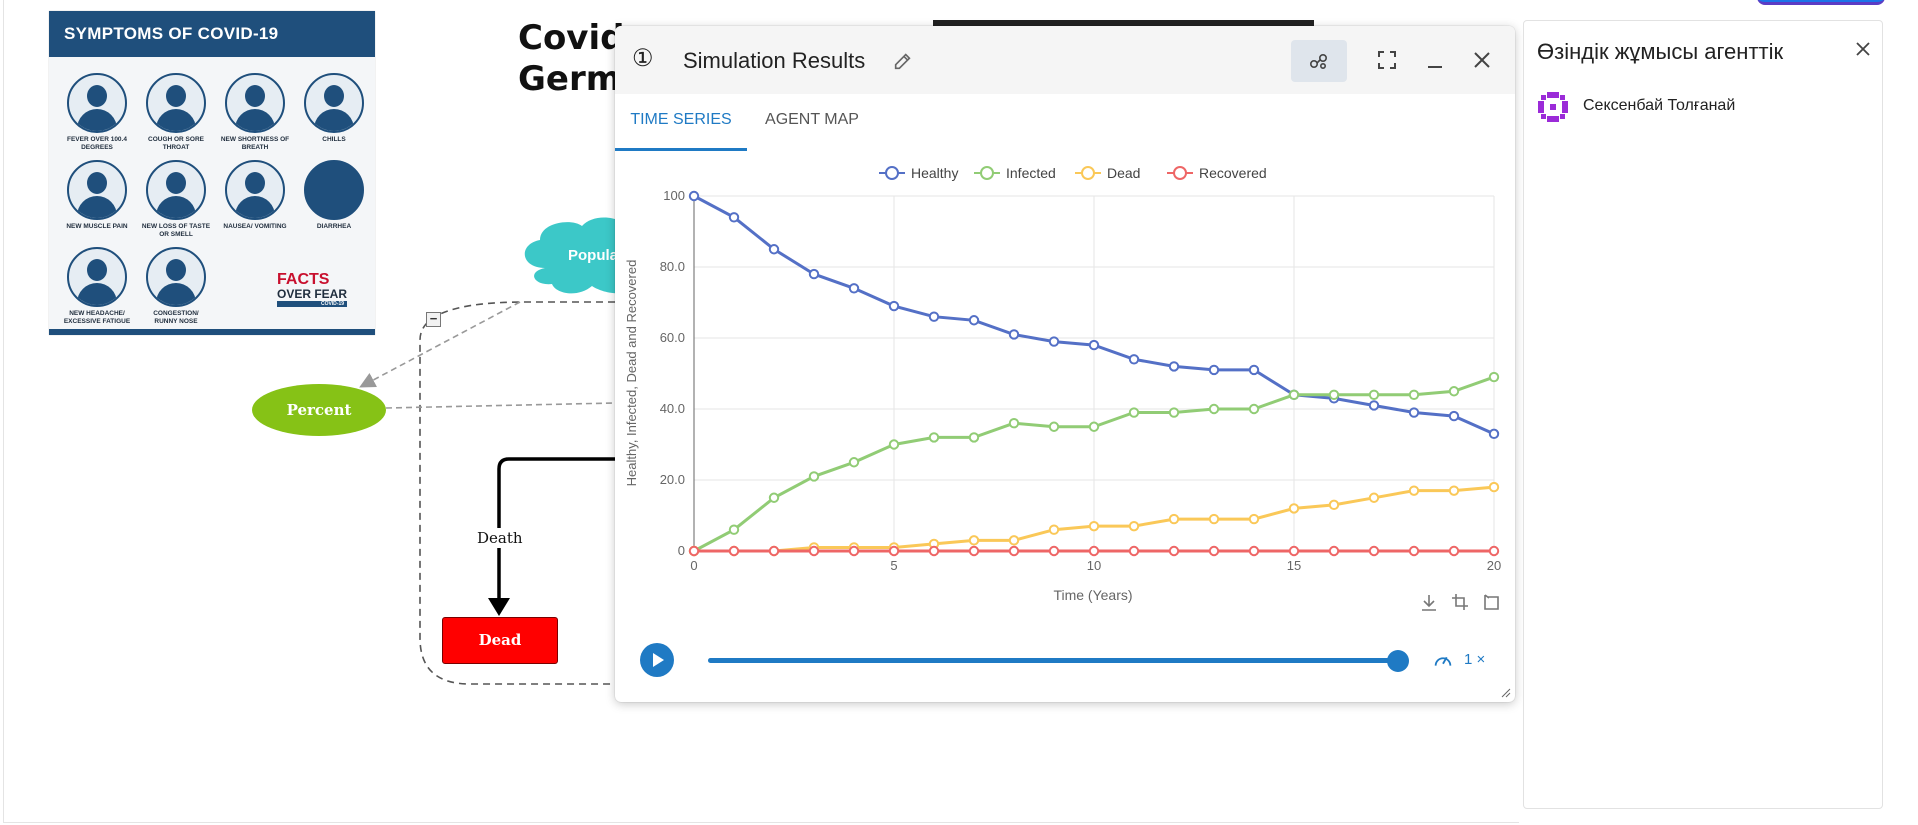  I want to click on share-nodes-icon, so click(1318, 62).